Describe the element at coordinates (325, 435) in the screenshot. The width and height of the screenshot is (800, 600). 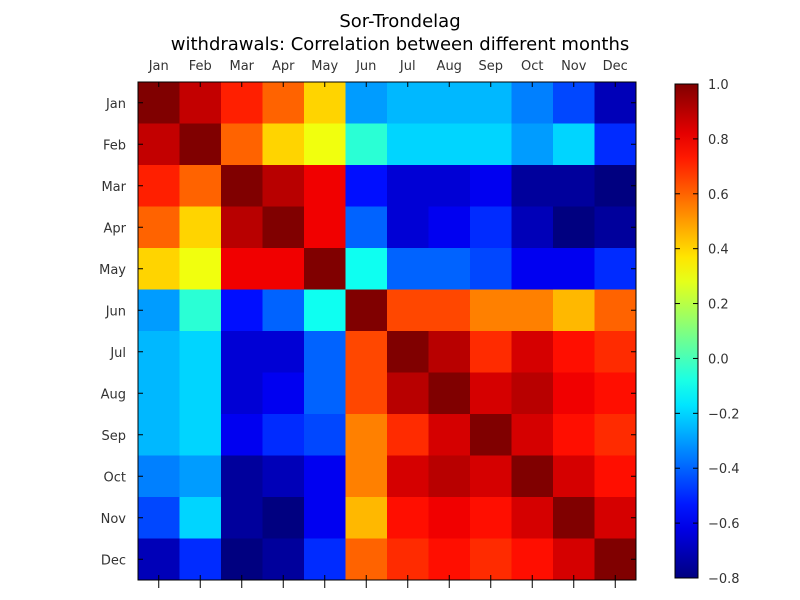
I see `heatmap-cell-sep-may` at that location.